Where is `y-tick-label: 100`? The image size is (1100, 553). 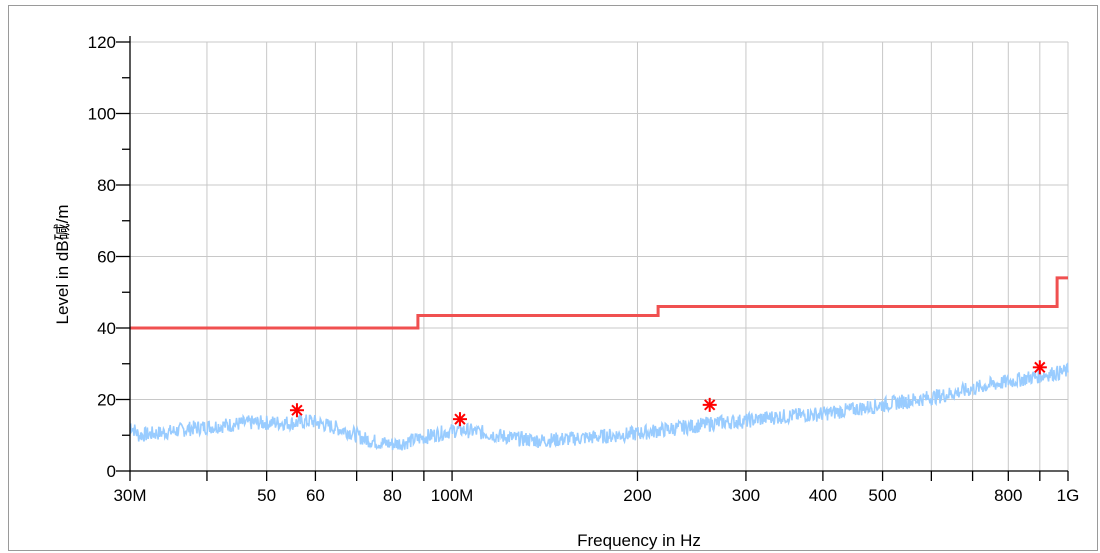 y-tick-label: 100 is located at coordinates (102, 114).